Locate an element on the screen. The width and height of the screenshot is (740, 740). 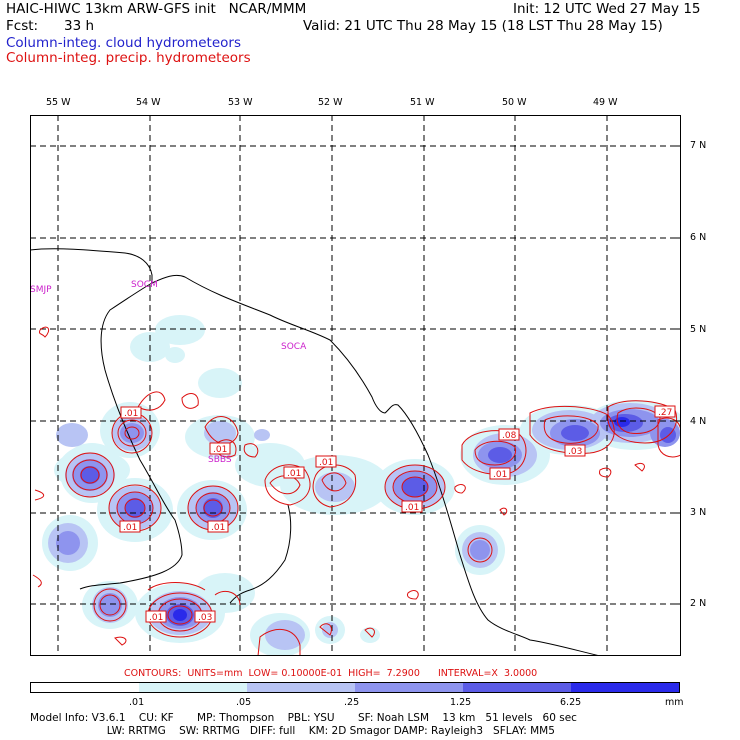
scale-label: .05 is located at coordinates (244, 702).